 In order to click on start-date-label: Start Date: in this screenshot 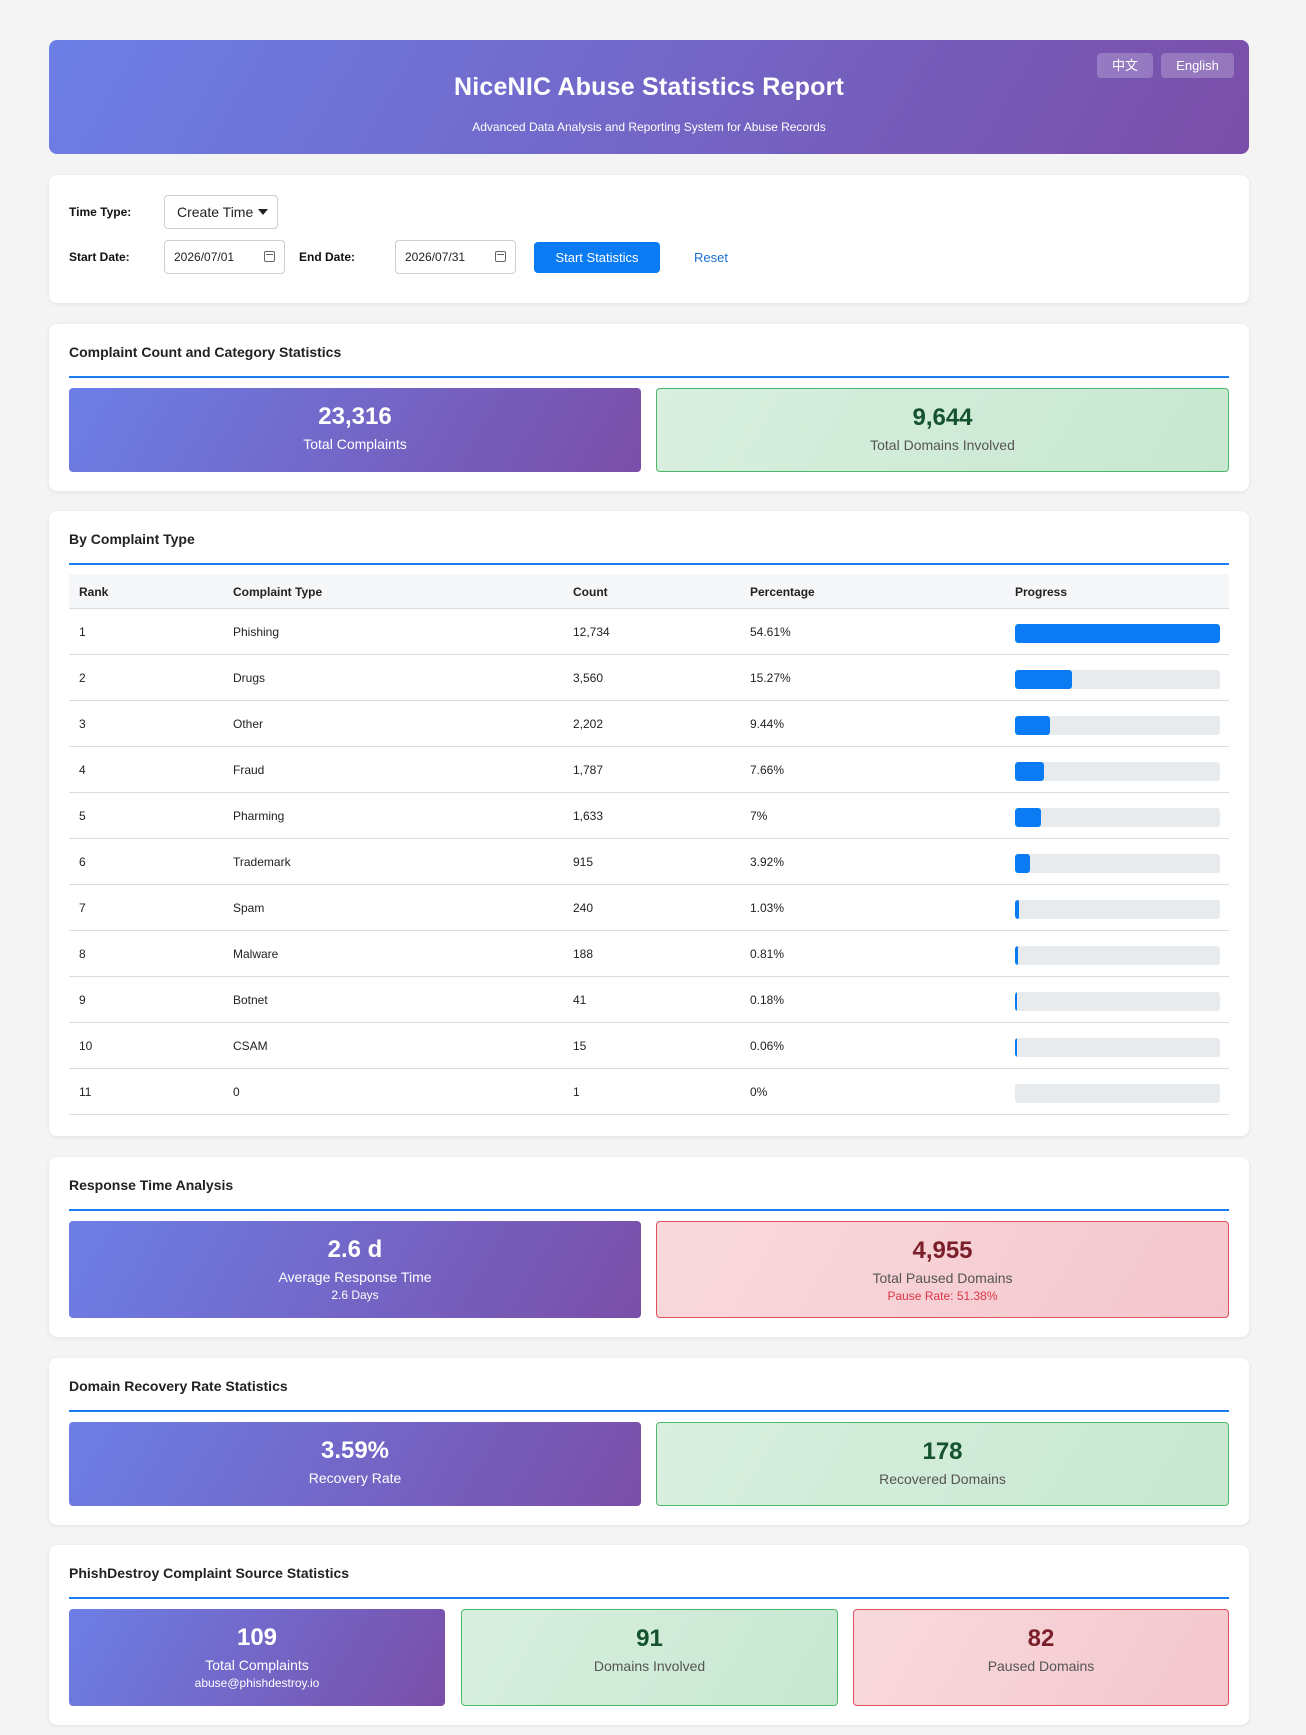, I will do `click(99, 257)`.